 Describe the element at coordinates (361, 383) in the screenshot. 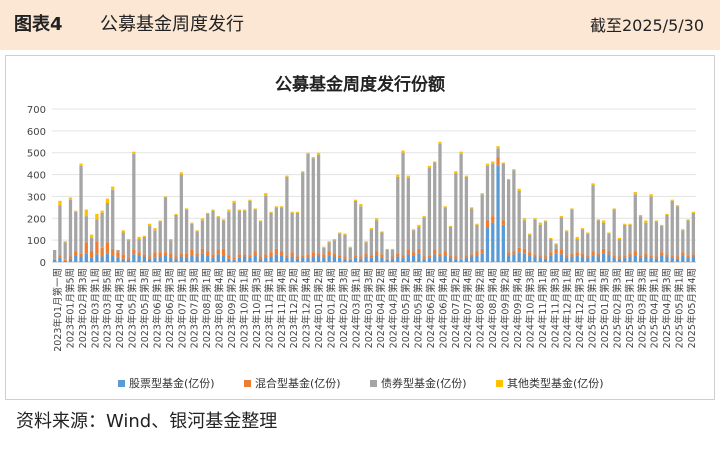

I see `legend: 股票型基金(亿份) 混合型基金(亿份) 债券型基金(亿份) 其他类型基金(亿份)` at that location.